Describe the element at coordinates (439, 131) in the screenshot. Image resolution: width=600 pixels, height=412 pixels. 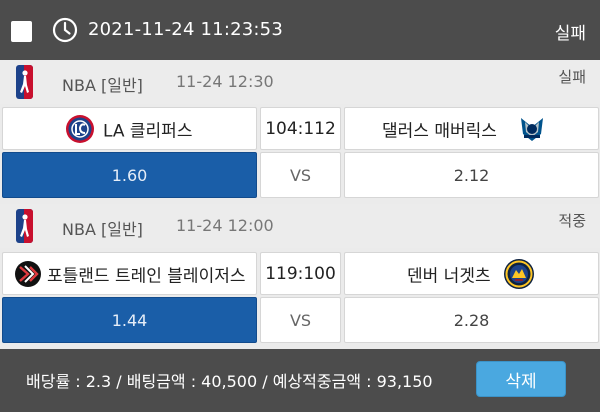
I see `away-team-name: 댈러스 매버릭스` at that location.